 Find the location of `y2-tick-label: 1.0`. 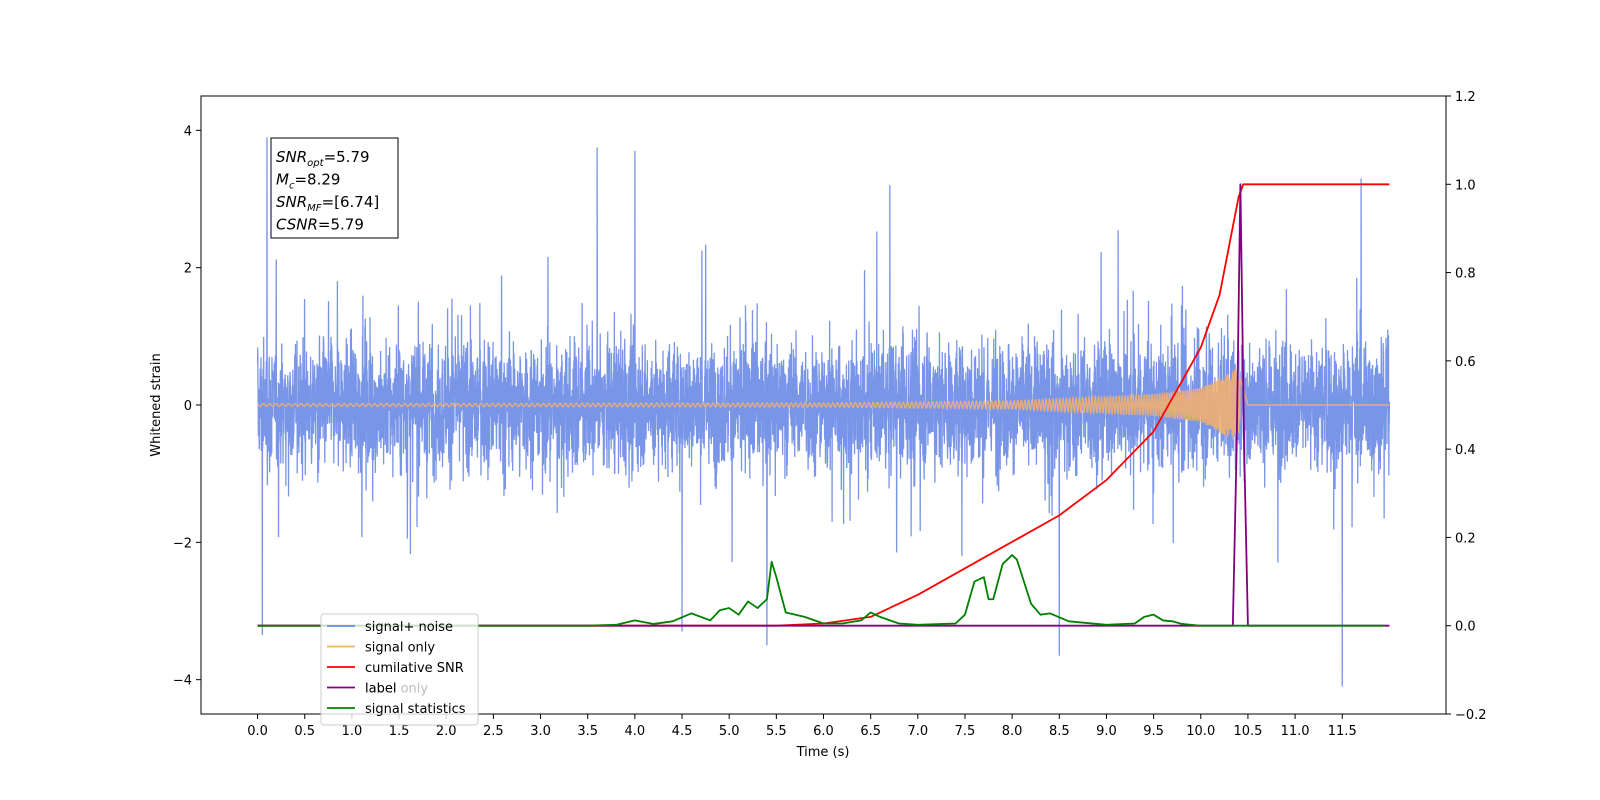

y2-tick-label: 1.0 is located at coordinates (1465, 185).